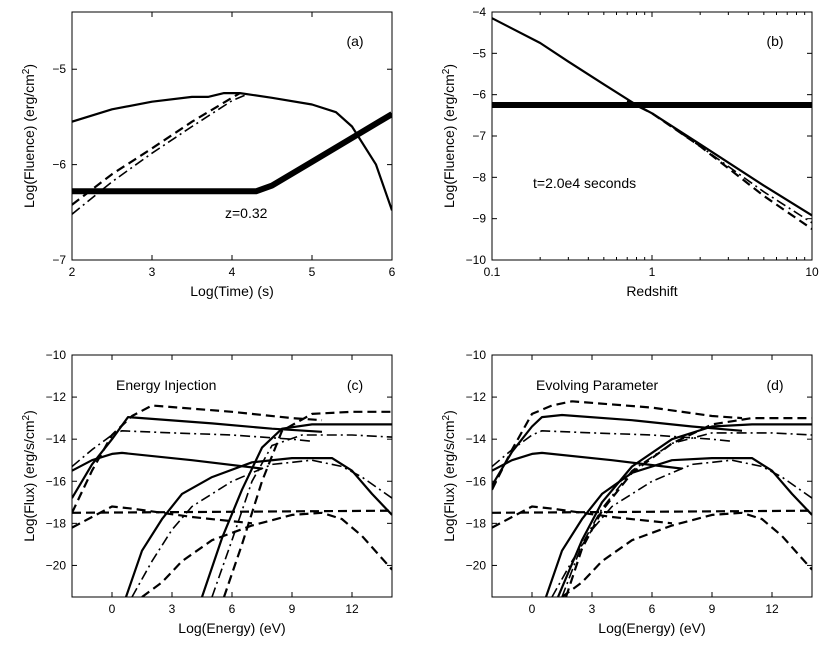 The height and width of the screenshot is (651, 830). I want to click on x-axis-label: Redshift, so click(651, 291).